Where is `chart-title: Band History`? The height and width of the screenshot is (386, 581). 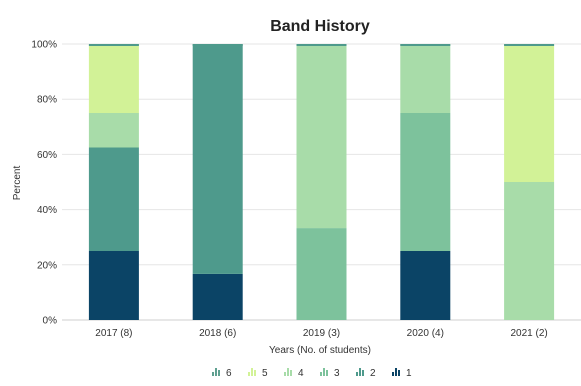
chart-title: Band History is located at coordinates (320, 26).